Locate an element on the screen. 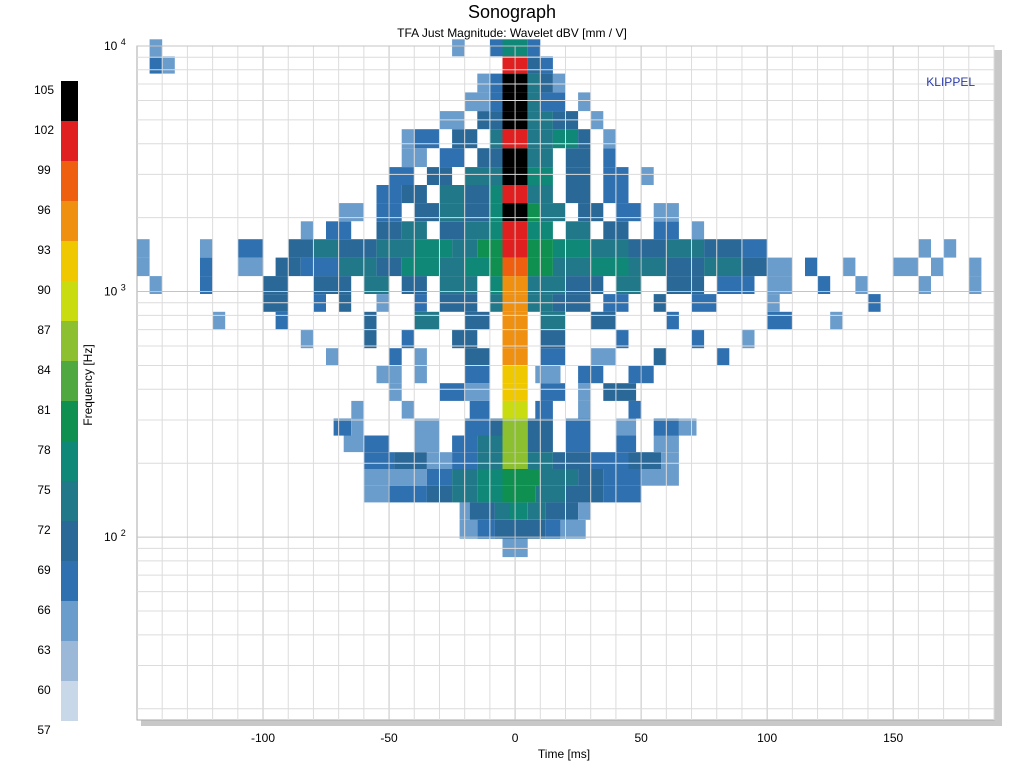  colorbar-label: 102 is located at coordinates (44, 130).